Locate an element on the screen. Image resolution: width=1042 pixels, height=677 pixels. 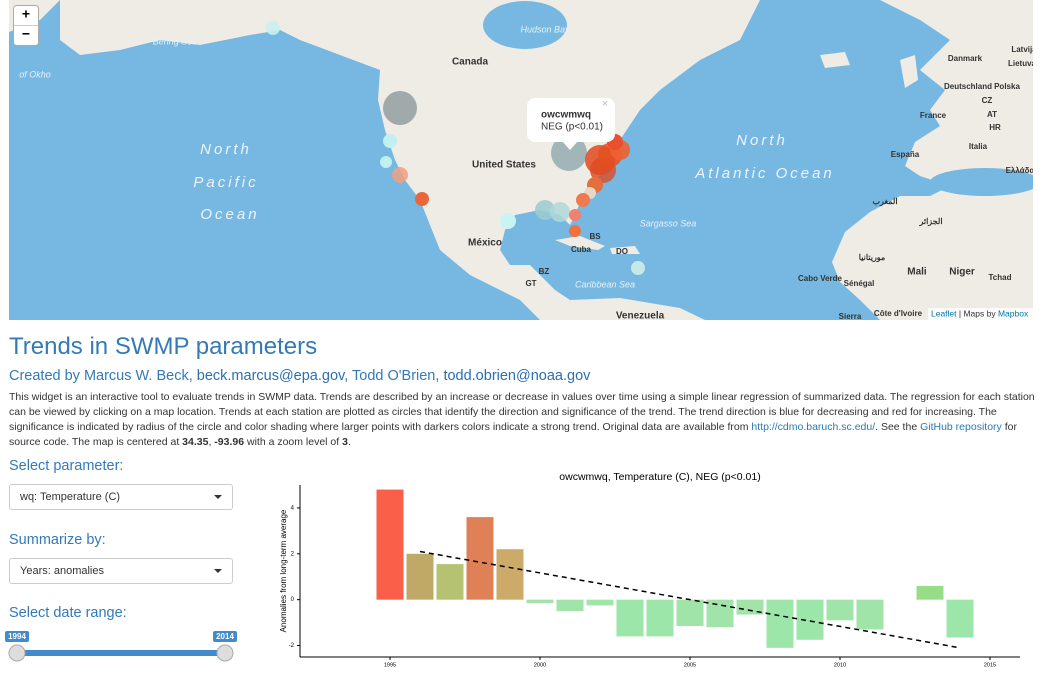
map-label: Deutschland is located at coordinates (968, 86).